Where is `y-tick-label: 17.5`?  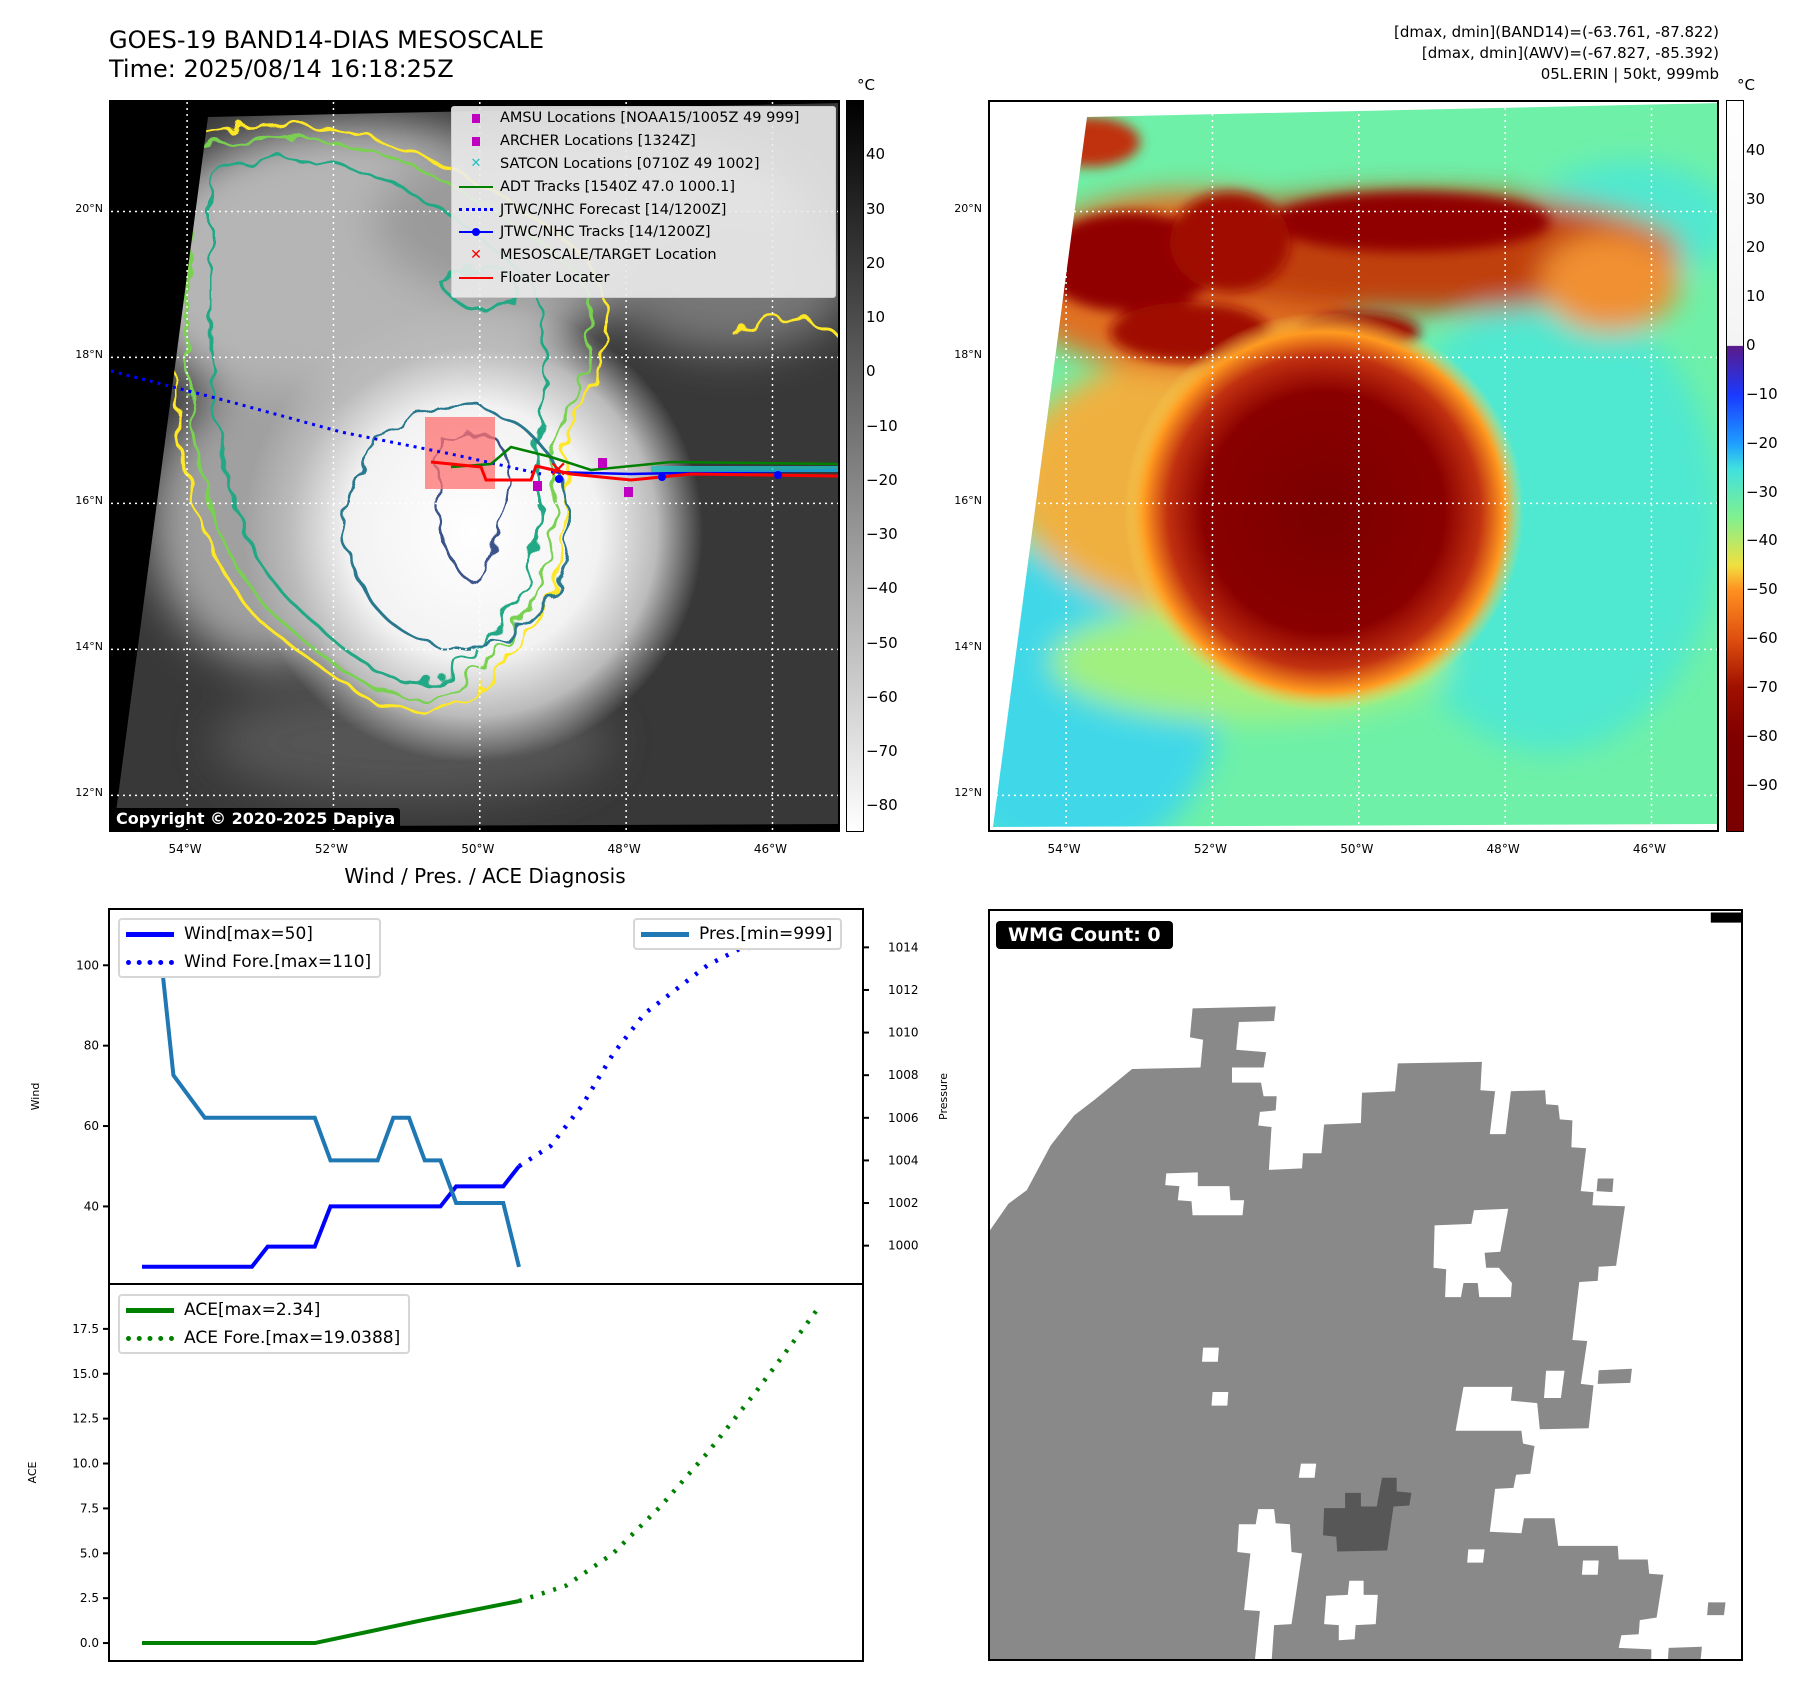
y-tick-label: 17.5 is located at coordinates (85, 1329).